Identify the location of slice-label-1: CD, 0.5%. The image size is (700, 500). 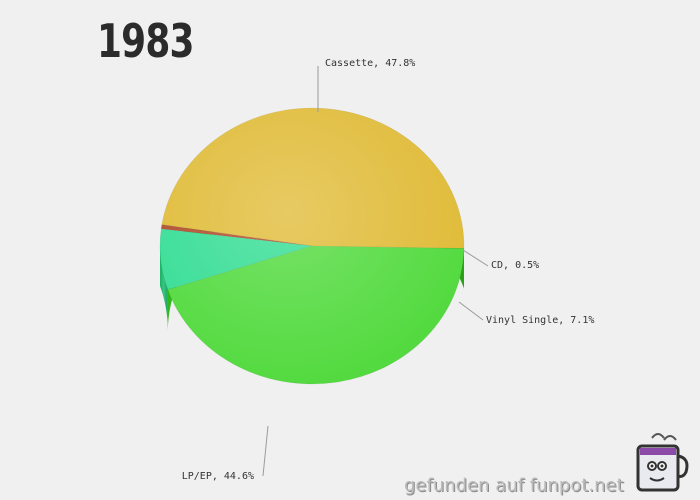
(515, 265).